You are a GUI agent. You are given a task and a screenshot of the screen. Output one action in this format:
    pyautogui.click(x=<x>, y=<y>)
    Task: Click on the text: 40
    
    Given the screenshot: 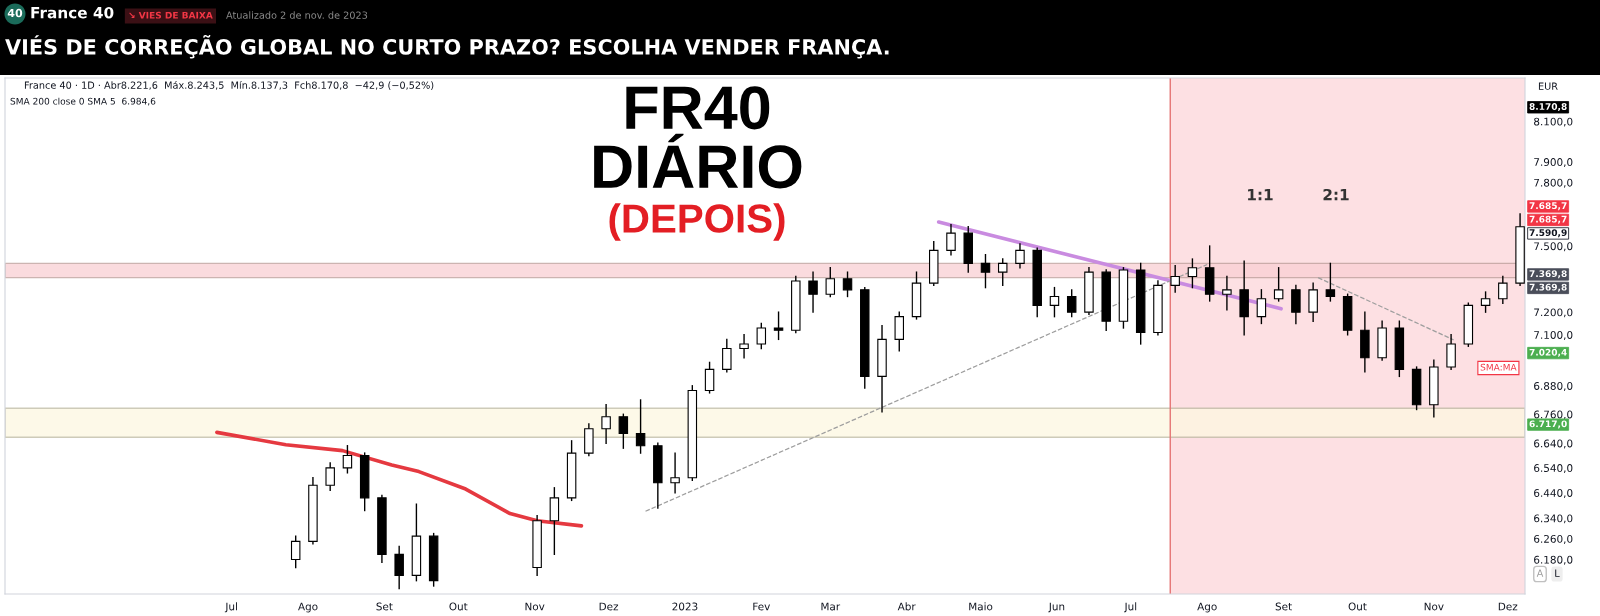 What is the action you would take?
    pyautogui.click(x=15, y=13)
    